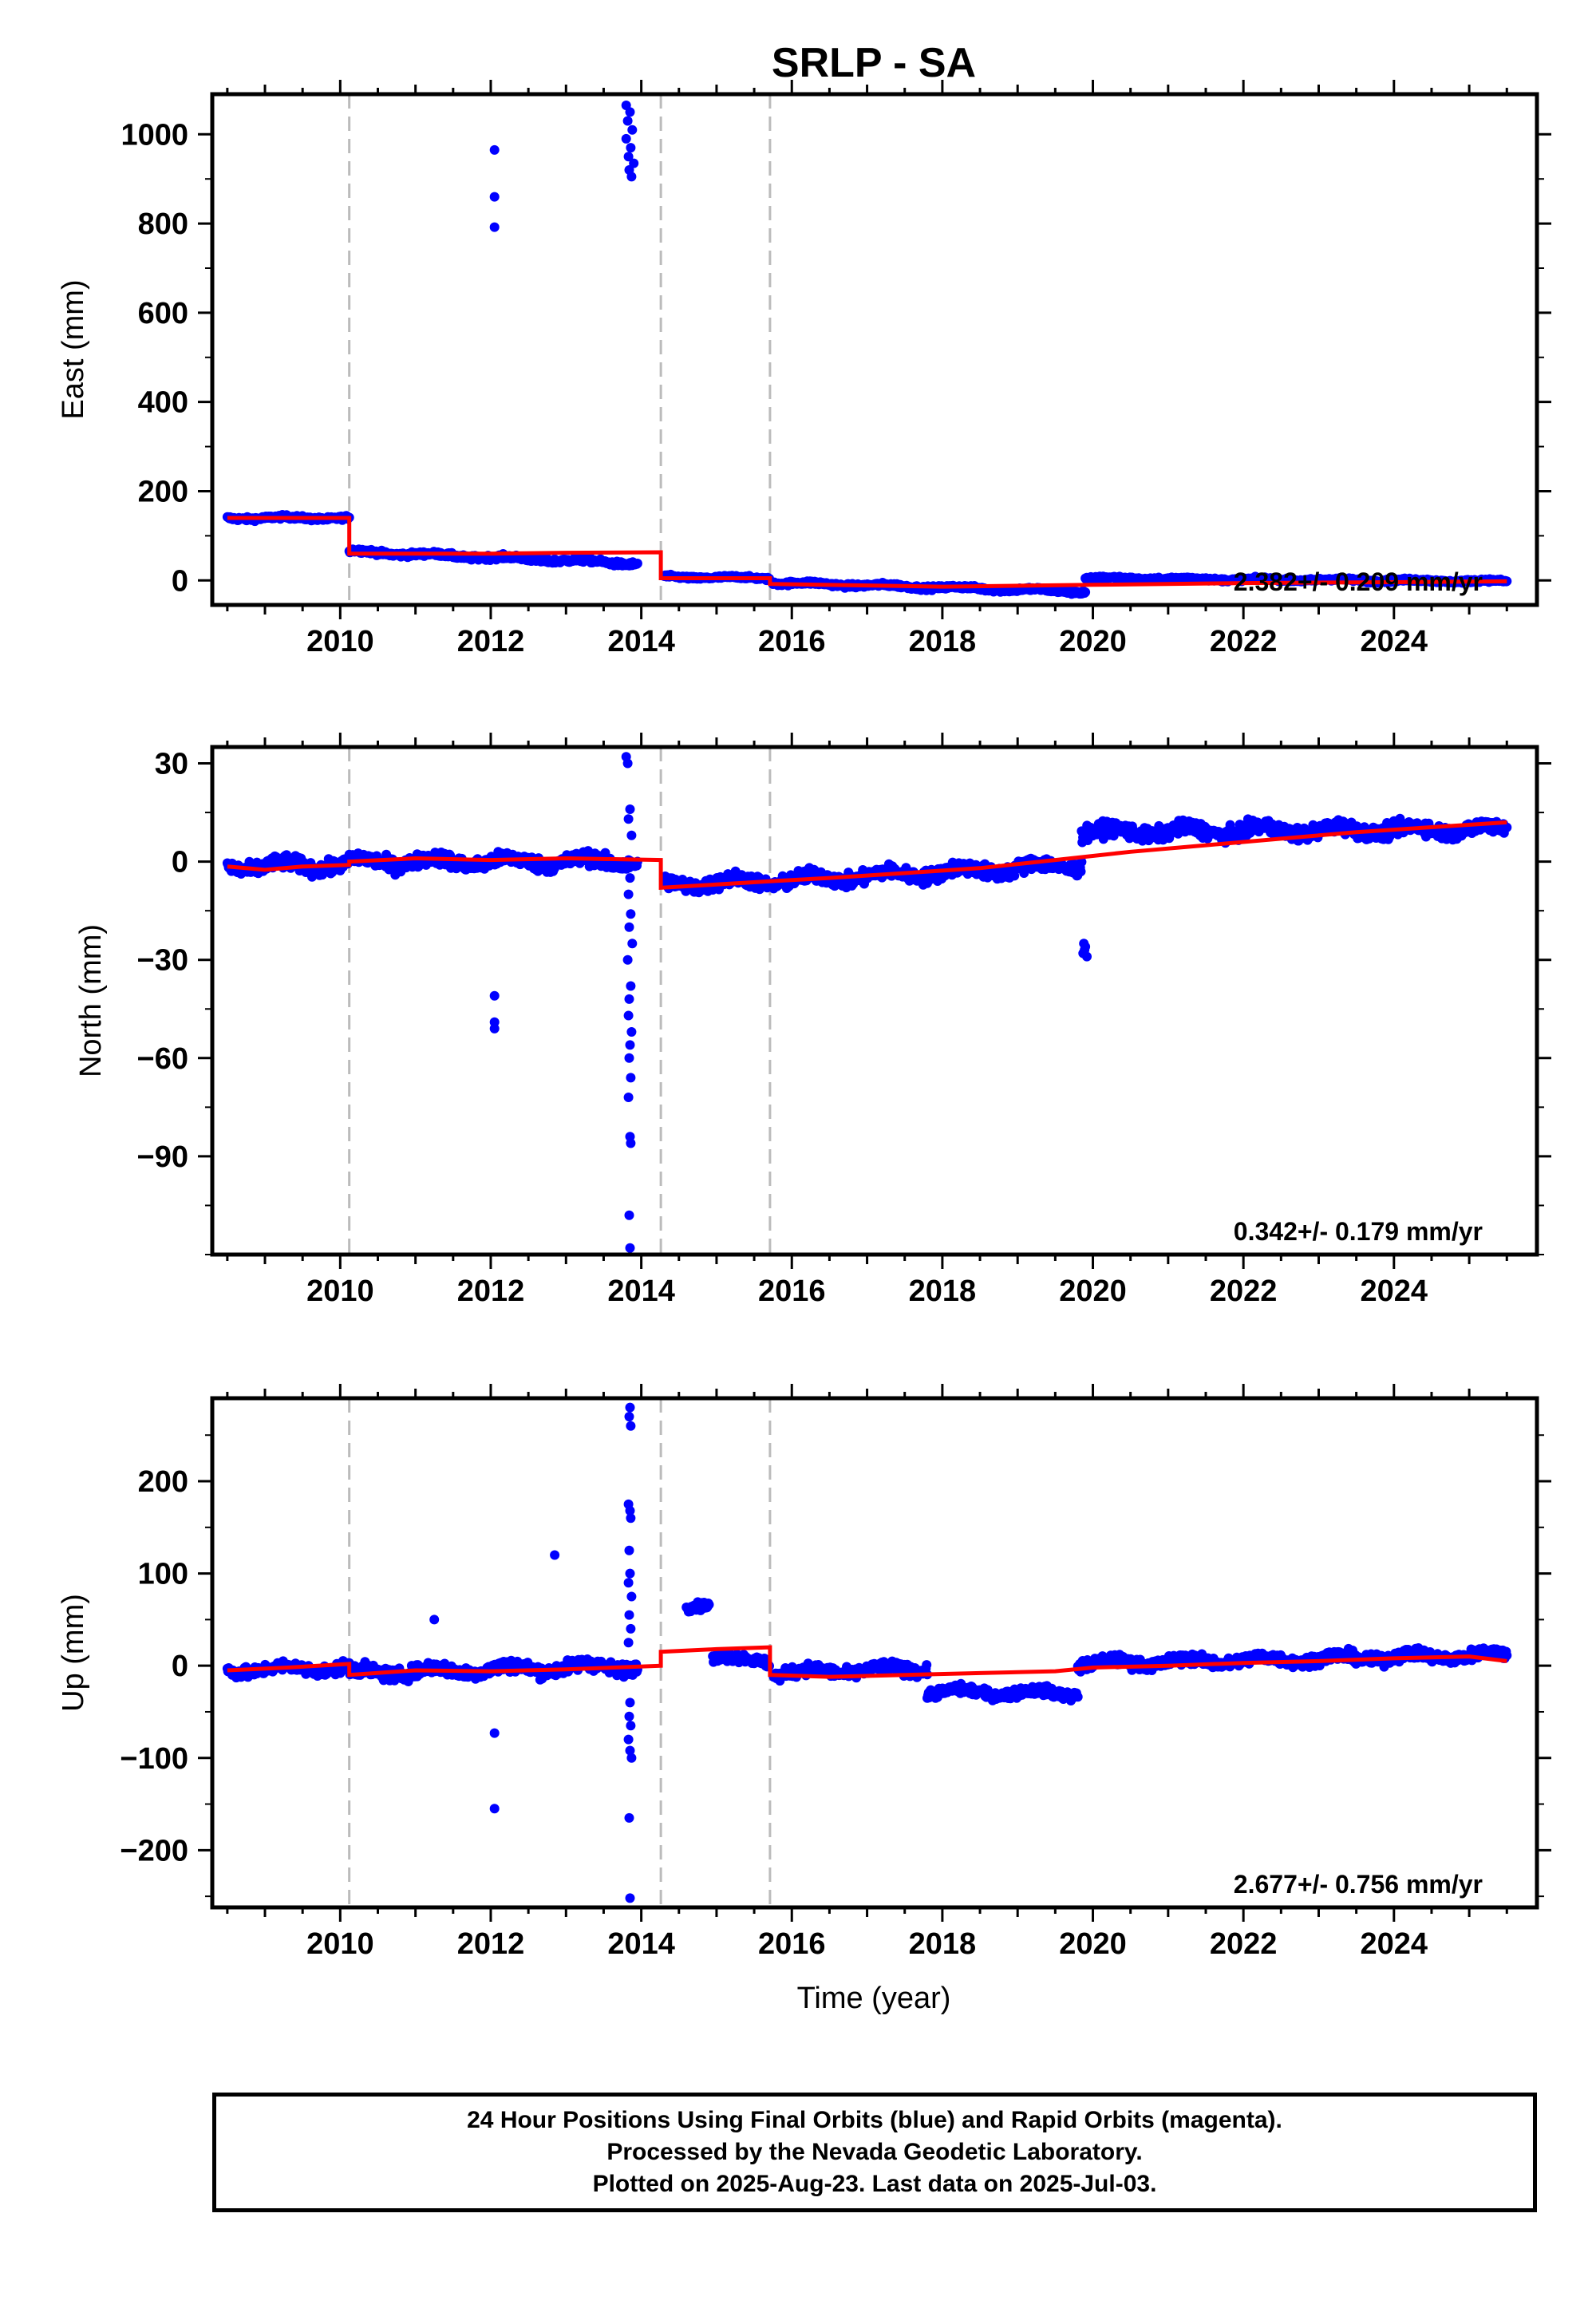 This screenshot has width=1596, height=2316. Describe the element at coordinates (1358, 1231) in the screenshot. I see `rate-label-north: 0.342+/- 0.179 mm/yr` at that location.